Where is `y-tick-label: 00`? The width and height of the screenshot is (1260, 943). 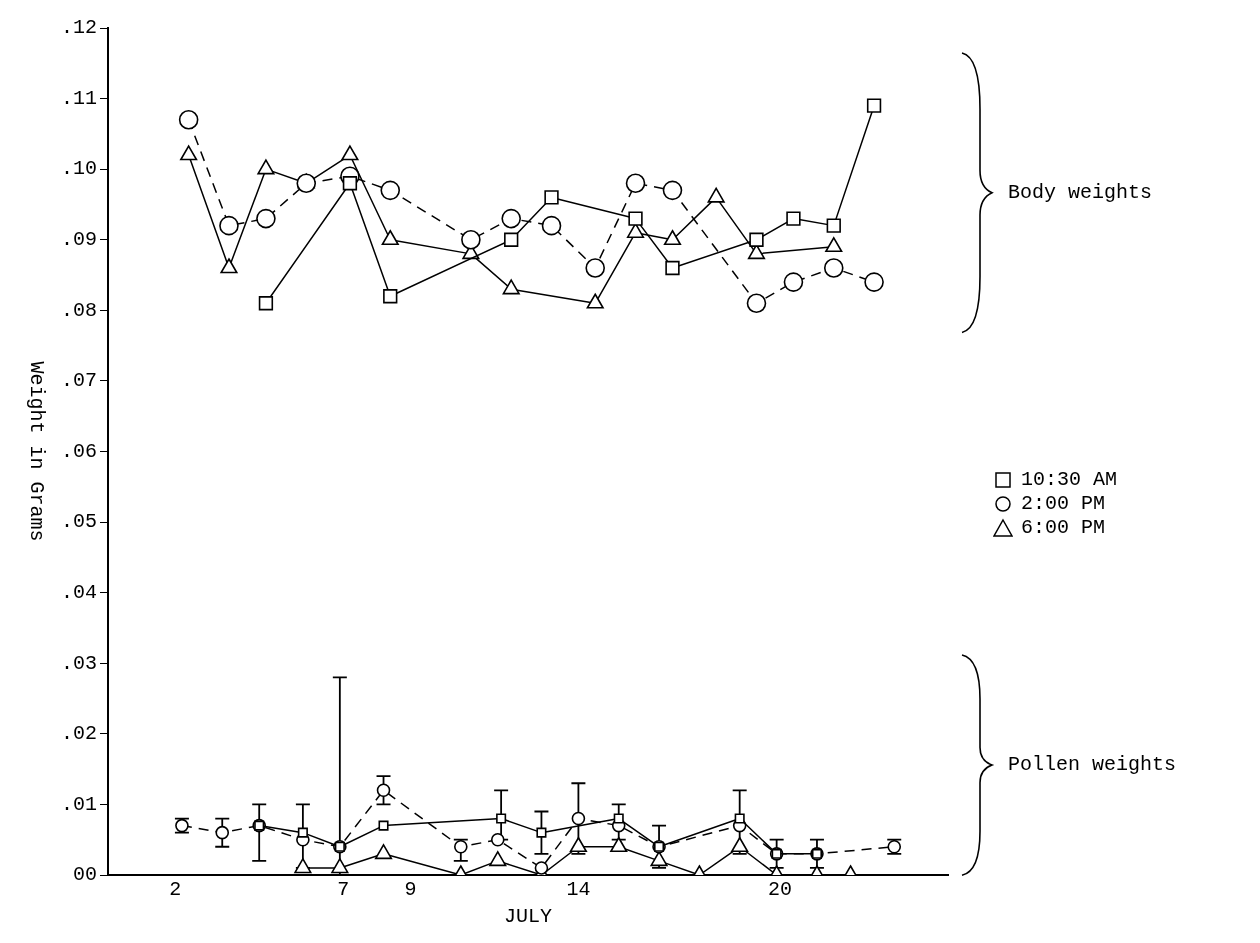 y-tick-label: 00 is located at coordinates (85, 875).